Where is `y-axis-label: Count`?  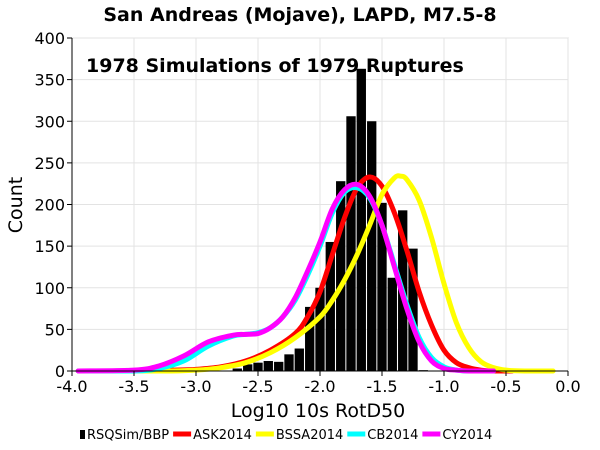 y-axis-label: Count is located at coordinates (16, 205).